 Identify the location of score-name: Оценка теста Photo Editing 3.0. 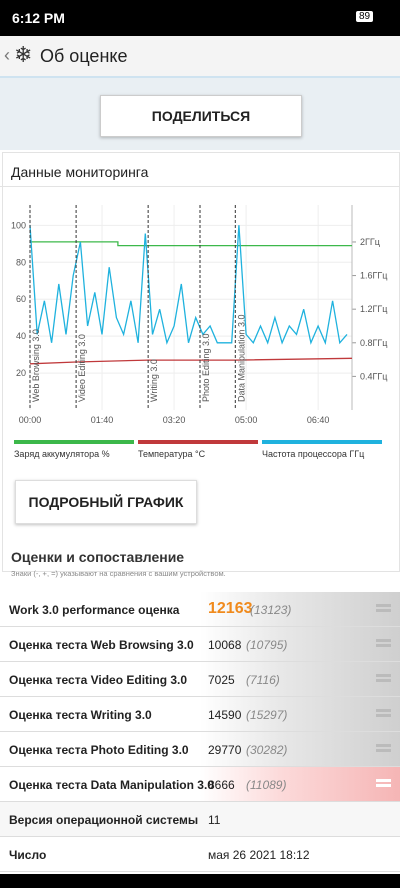
(99, 750).